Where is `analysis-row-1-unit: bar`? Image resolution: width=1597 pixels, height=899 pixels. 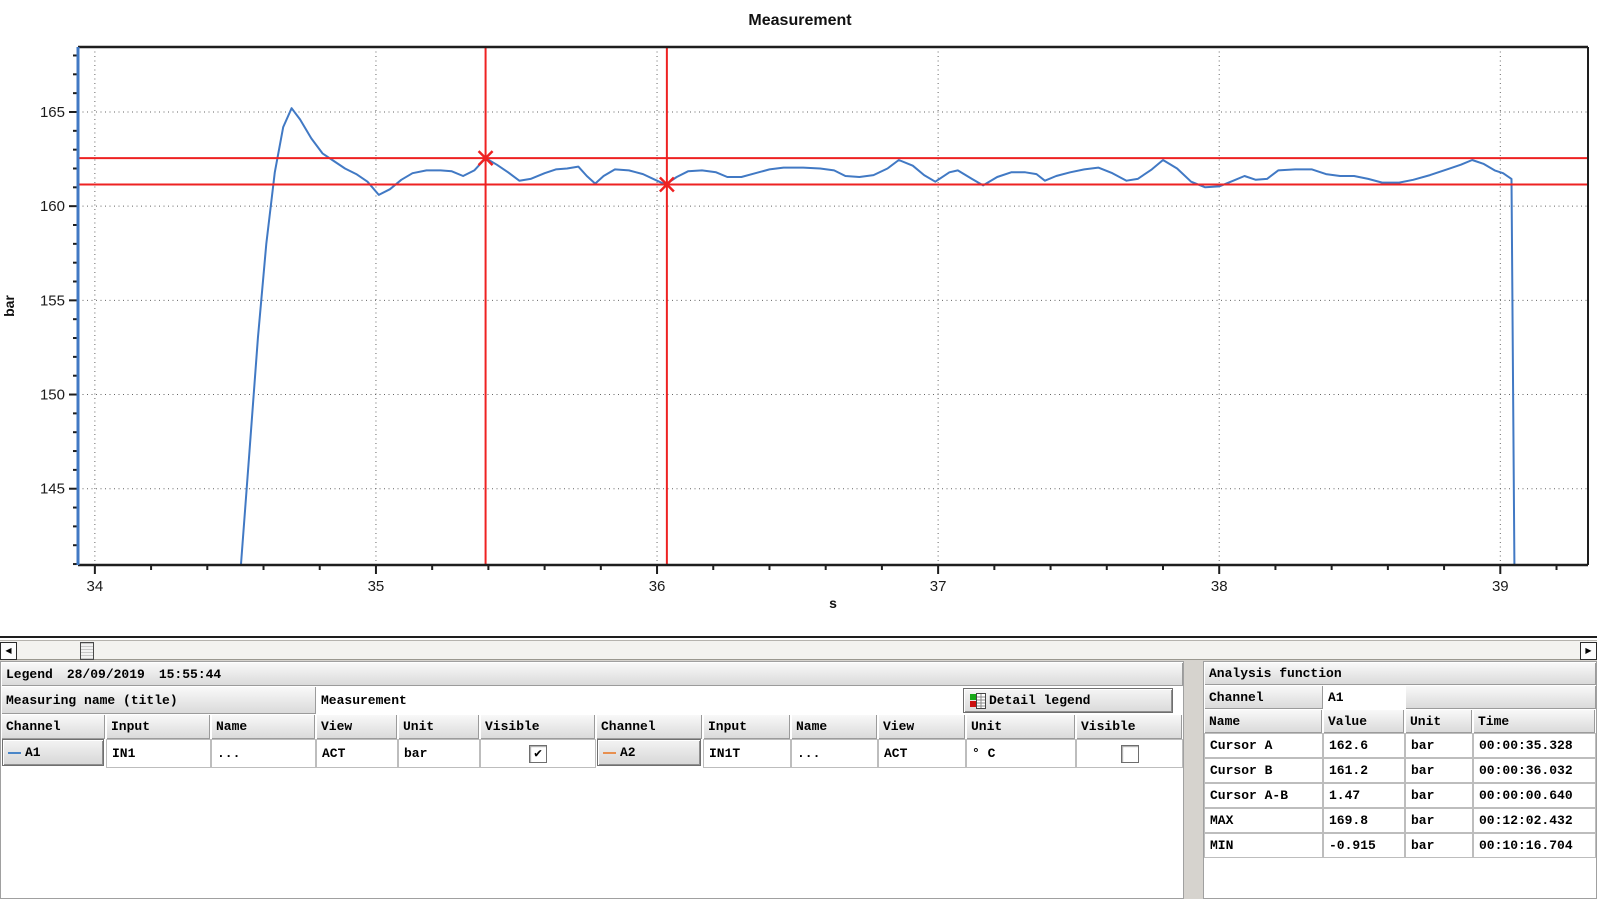 analysis-row-1-unit: bar is located at coordinates (1439, 770).